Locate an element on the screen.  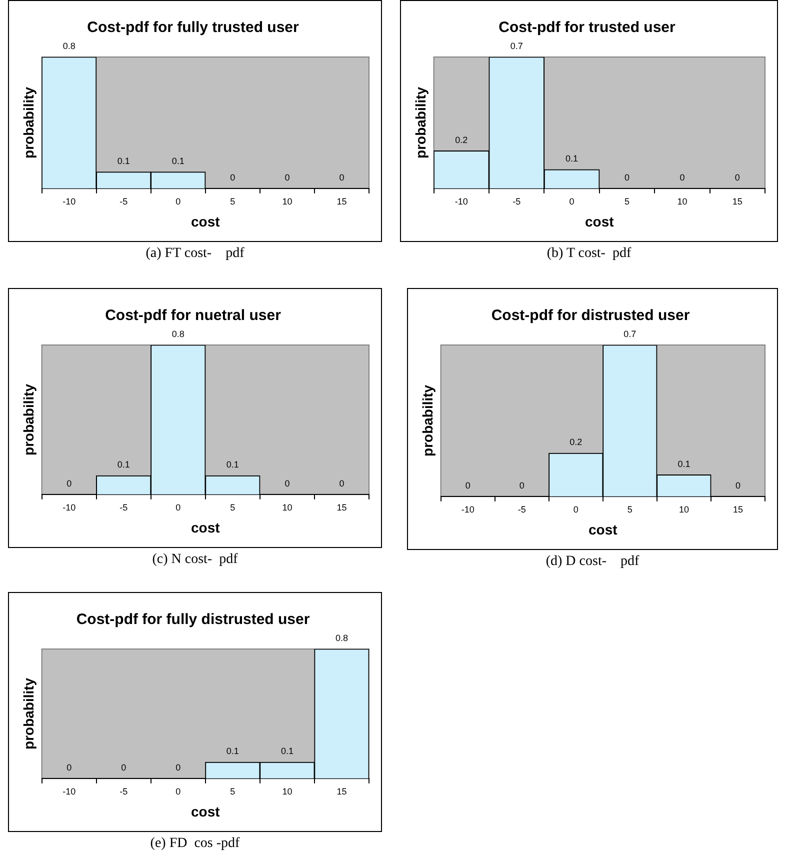
text: (e) FD cos -pdf is located at coordinates (195, 844).